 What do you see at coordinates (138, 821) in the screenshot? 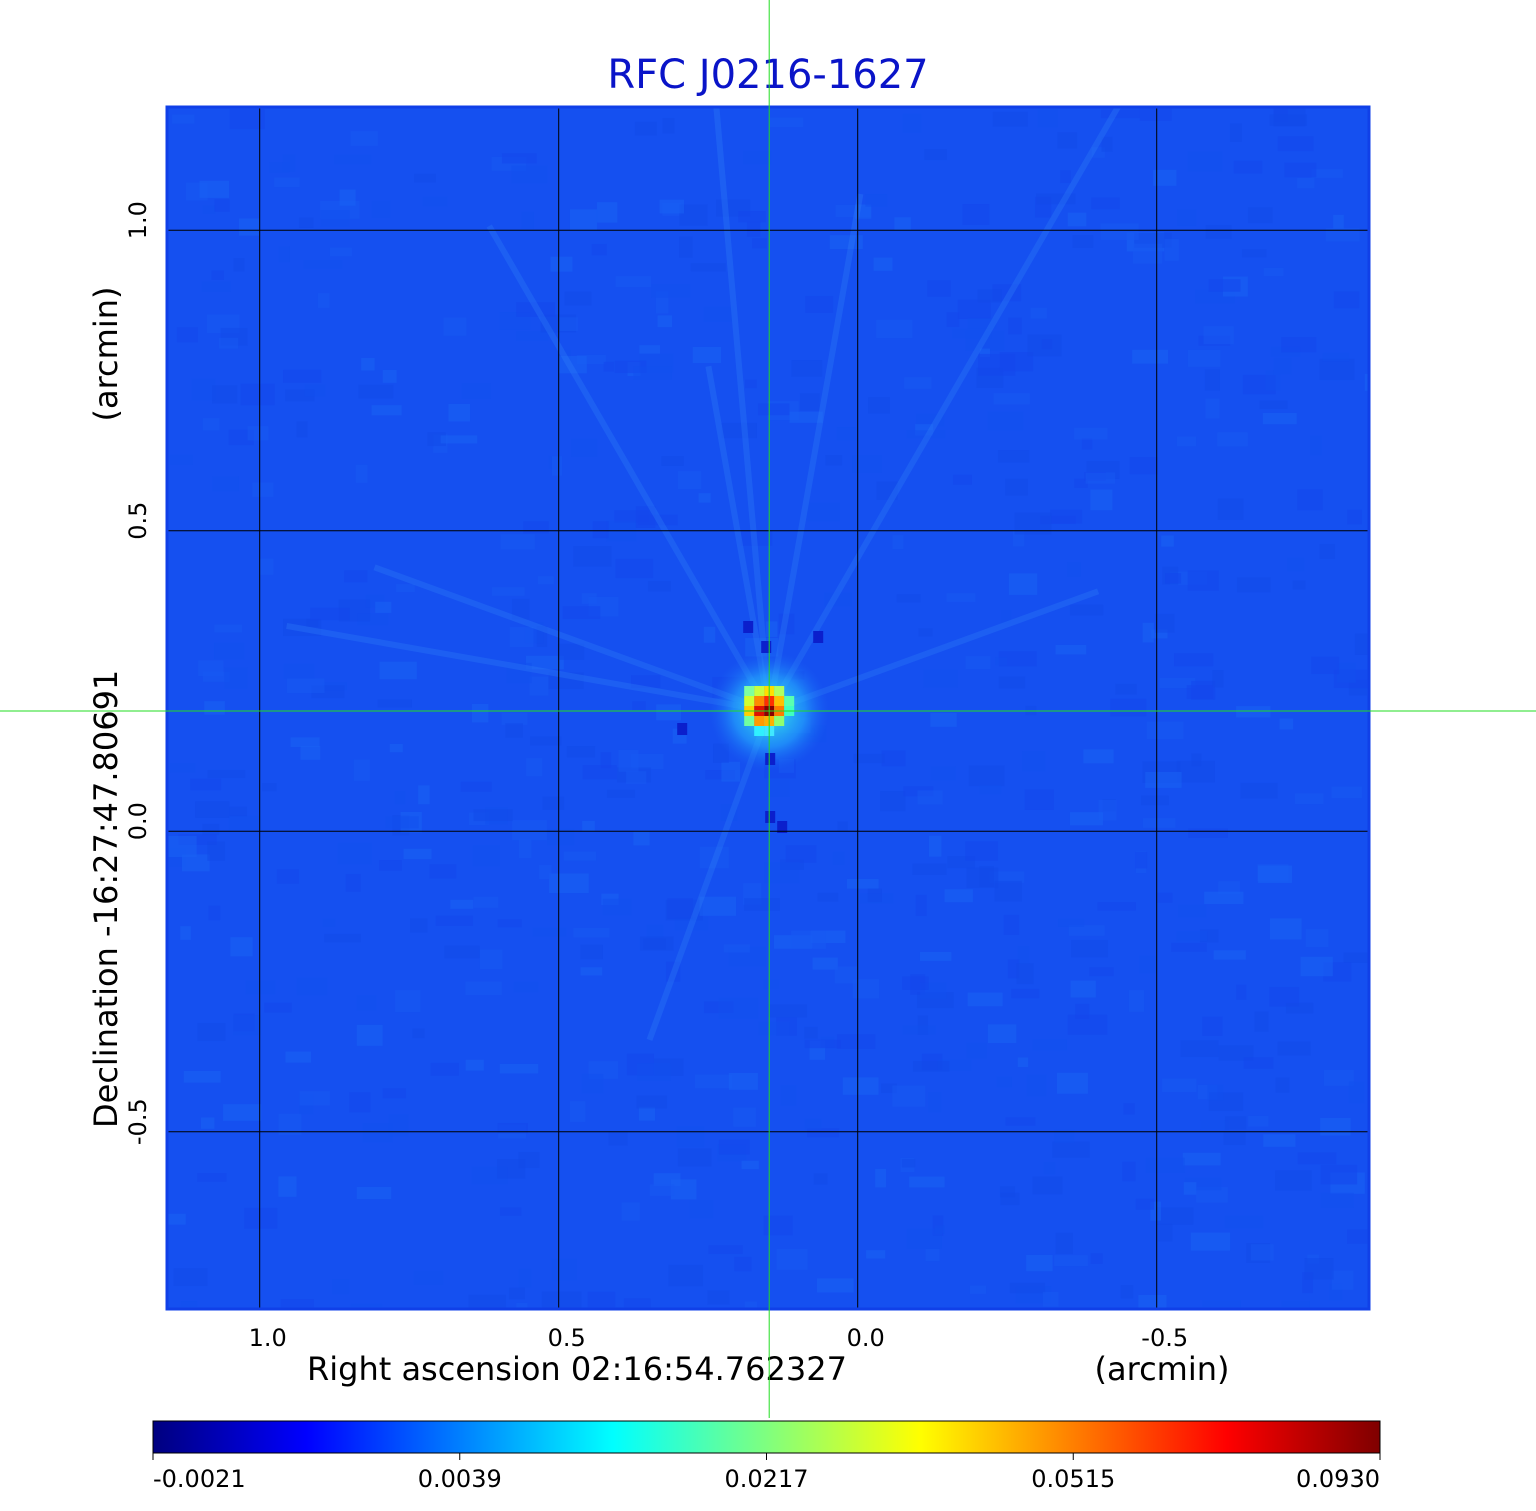
I see `y-tick-label: 0.0` at bounding box center [138, 821].